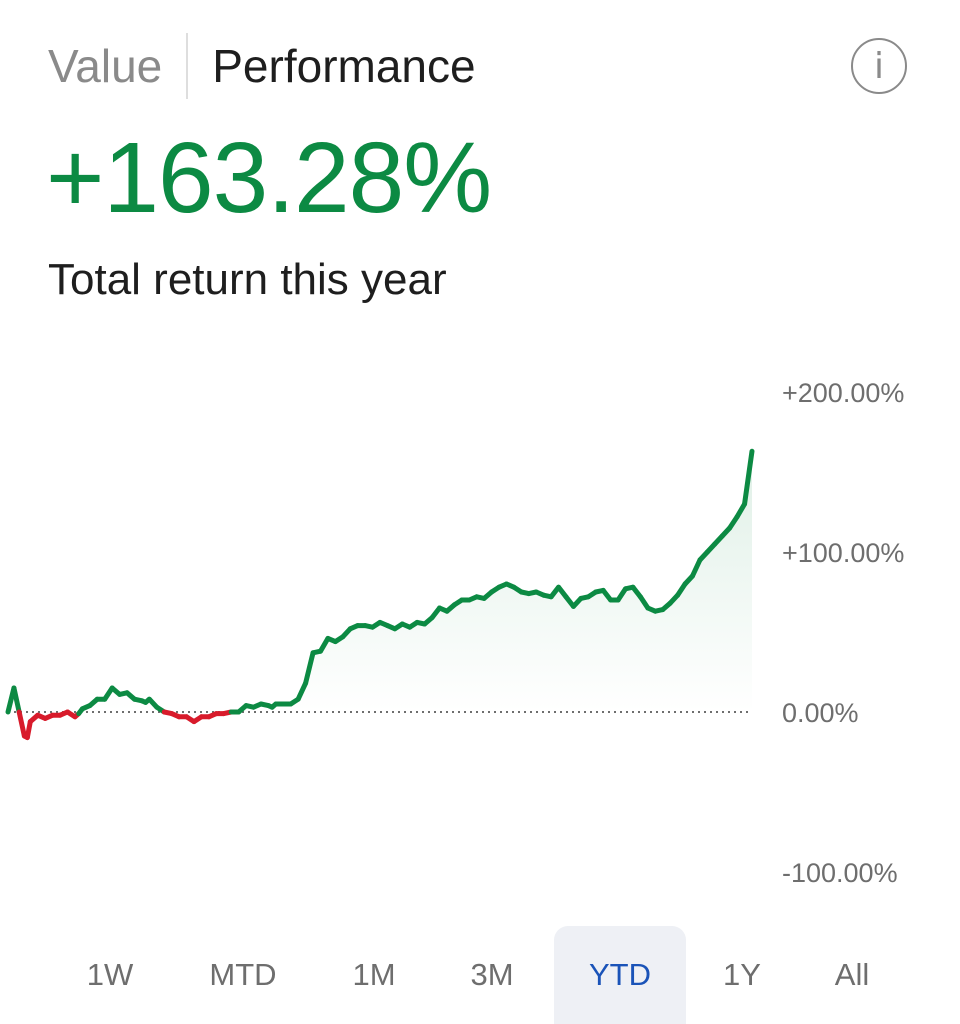 Image resolution: width=960 pixels, height=1024 pixels. What do you see at coordinates (843, 553) in the screenshot?
I see `y-tick-label: +100.00%` at bounding box center [843, 553].